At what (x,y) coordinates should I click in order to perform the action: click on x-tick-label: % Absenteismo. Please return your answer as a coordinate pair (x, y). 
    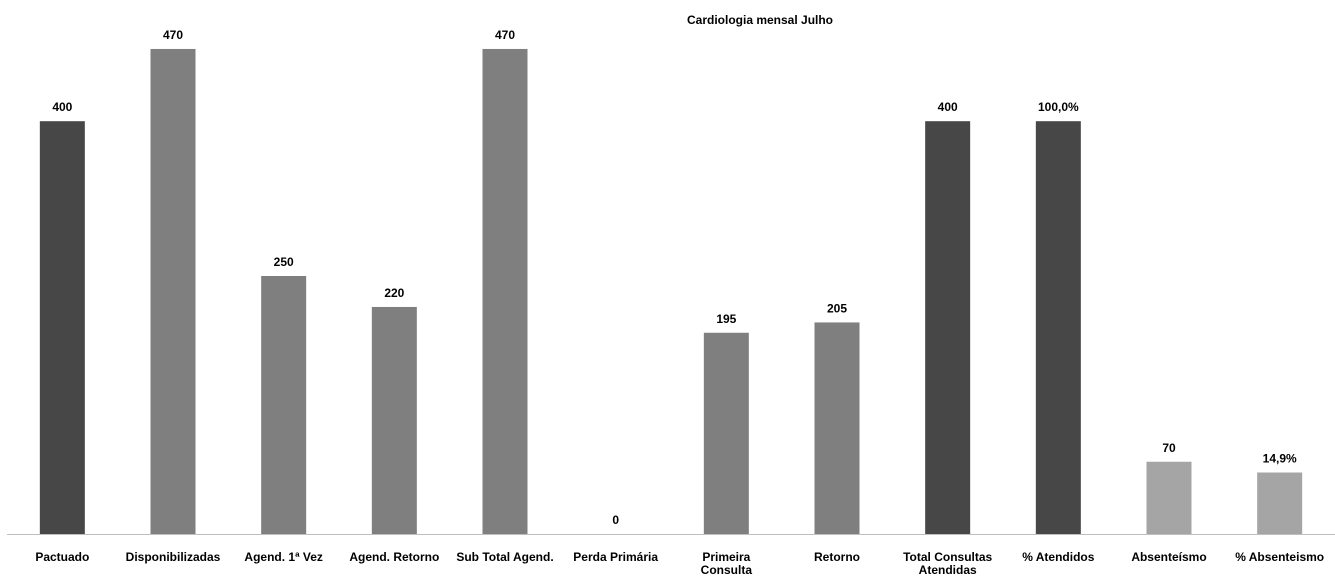
    Looking at the image, I should click on (1279, 557).